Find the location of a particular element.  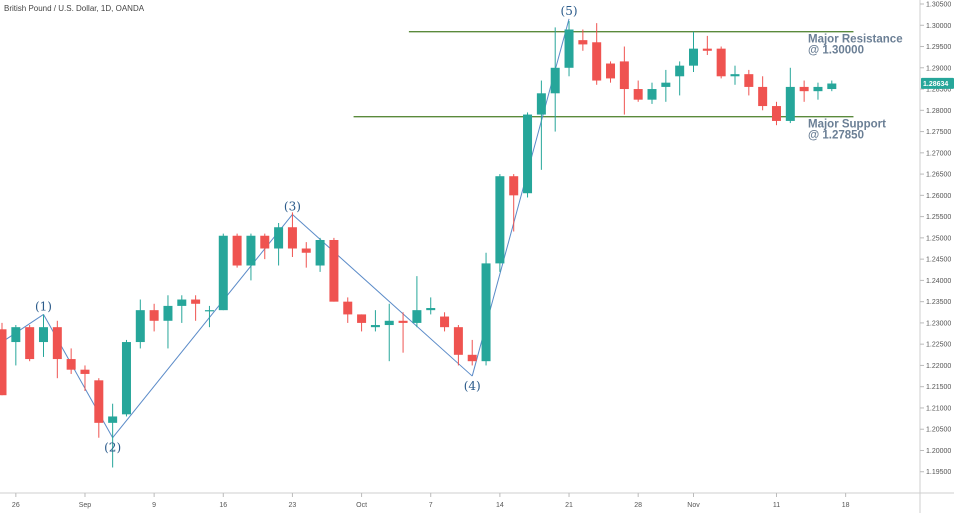

wave-segment is located at coordinates (22, 328).